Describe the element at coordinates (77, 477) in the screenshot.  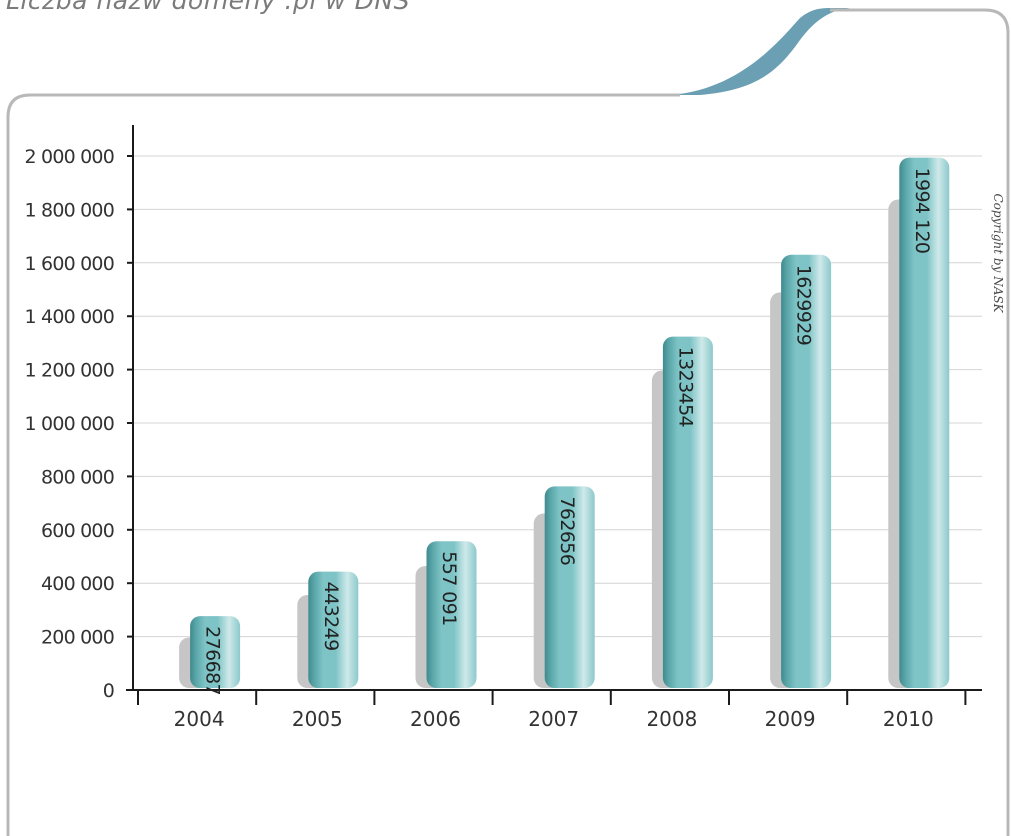
I see `y-tick-label: 800 000` at that location.